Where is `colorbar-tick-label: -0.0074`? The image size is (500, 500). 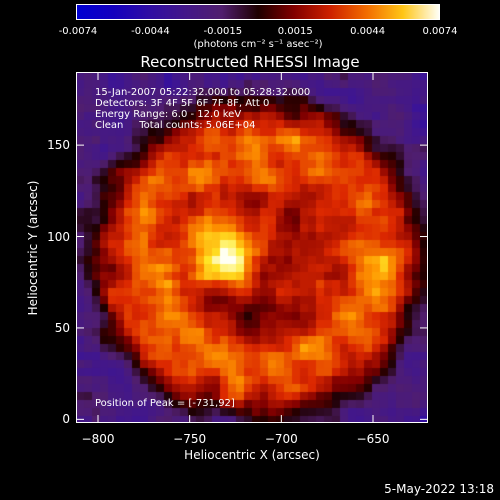 colorbar-tick-label: -0.0074 is located at coordinates (78, 31).